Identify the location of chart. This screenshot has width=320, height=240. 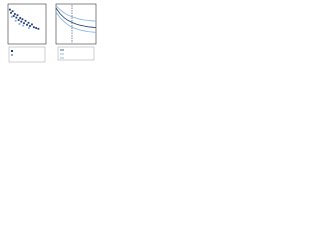
(50, 36).